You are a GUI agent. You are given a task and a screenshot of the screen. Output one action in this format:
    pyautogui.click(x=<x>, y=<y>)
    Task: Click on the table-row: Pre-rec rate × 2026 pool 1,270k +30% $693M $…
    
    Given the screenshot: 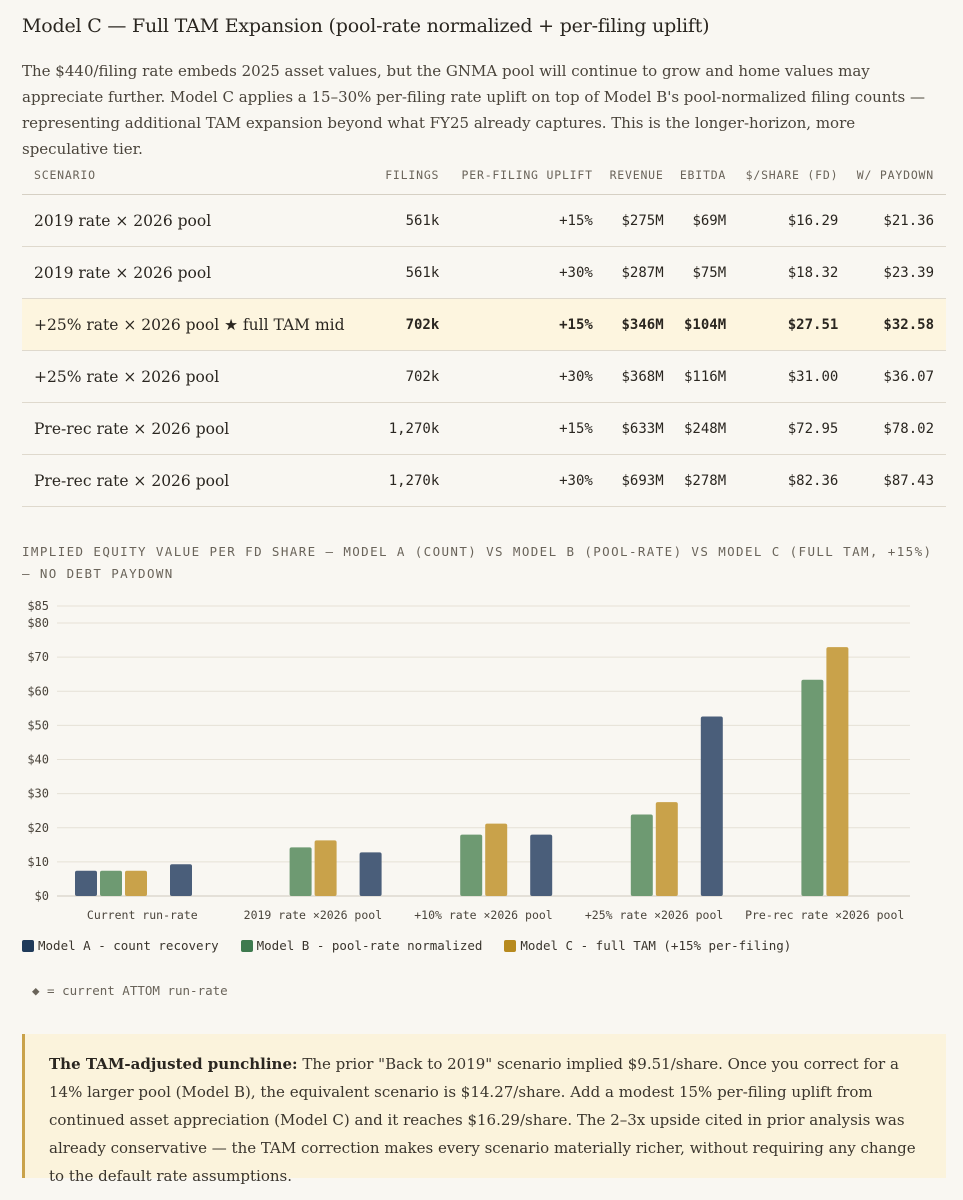 What is the action you would take?
    pyautogui.click(x=484, y=480)
    